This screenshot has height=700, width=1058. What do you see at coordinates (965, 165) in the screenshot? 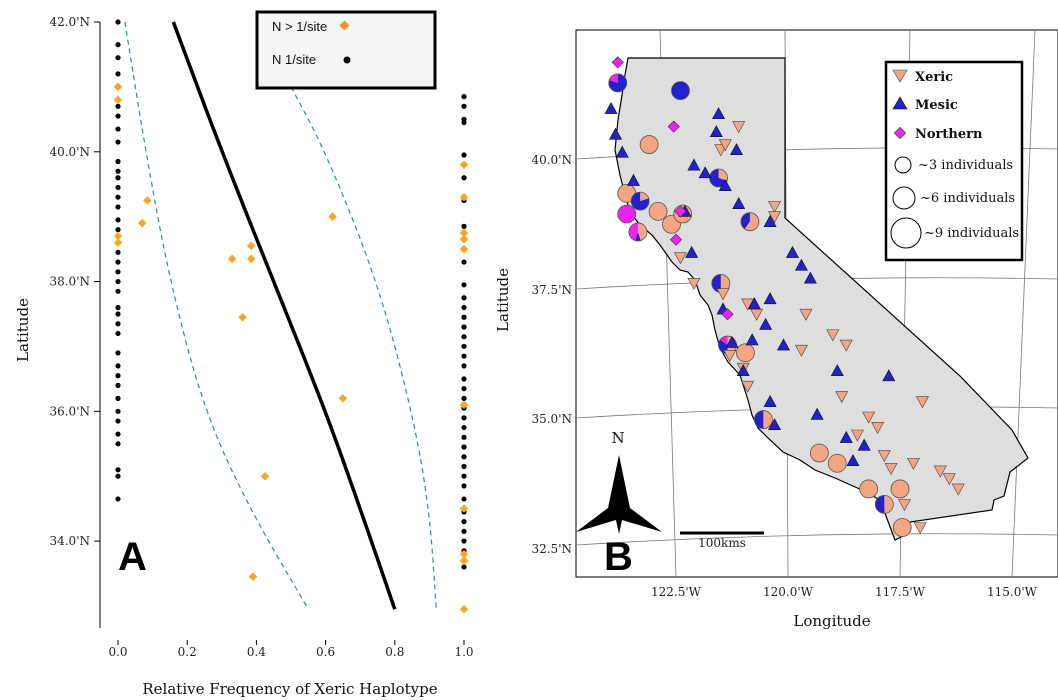
I see `legend-small-label: ~3 individuals` at bounding box center [965, 165].